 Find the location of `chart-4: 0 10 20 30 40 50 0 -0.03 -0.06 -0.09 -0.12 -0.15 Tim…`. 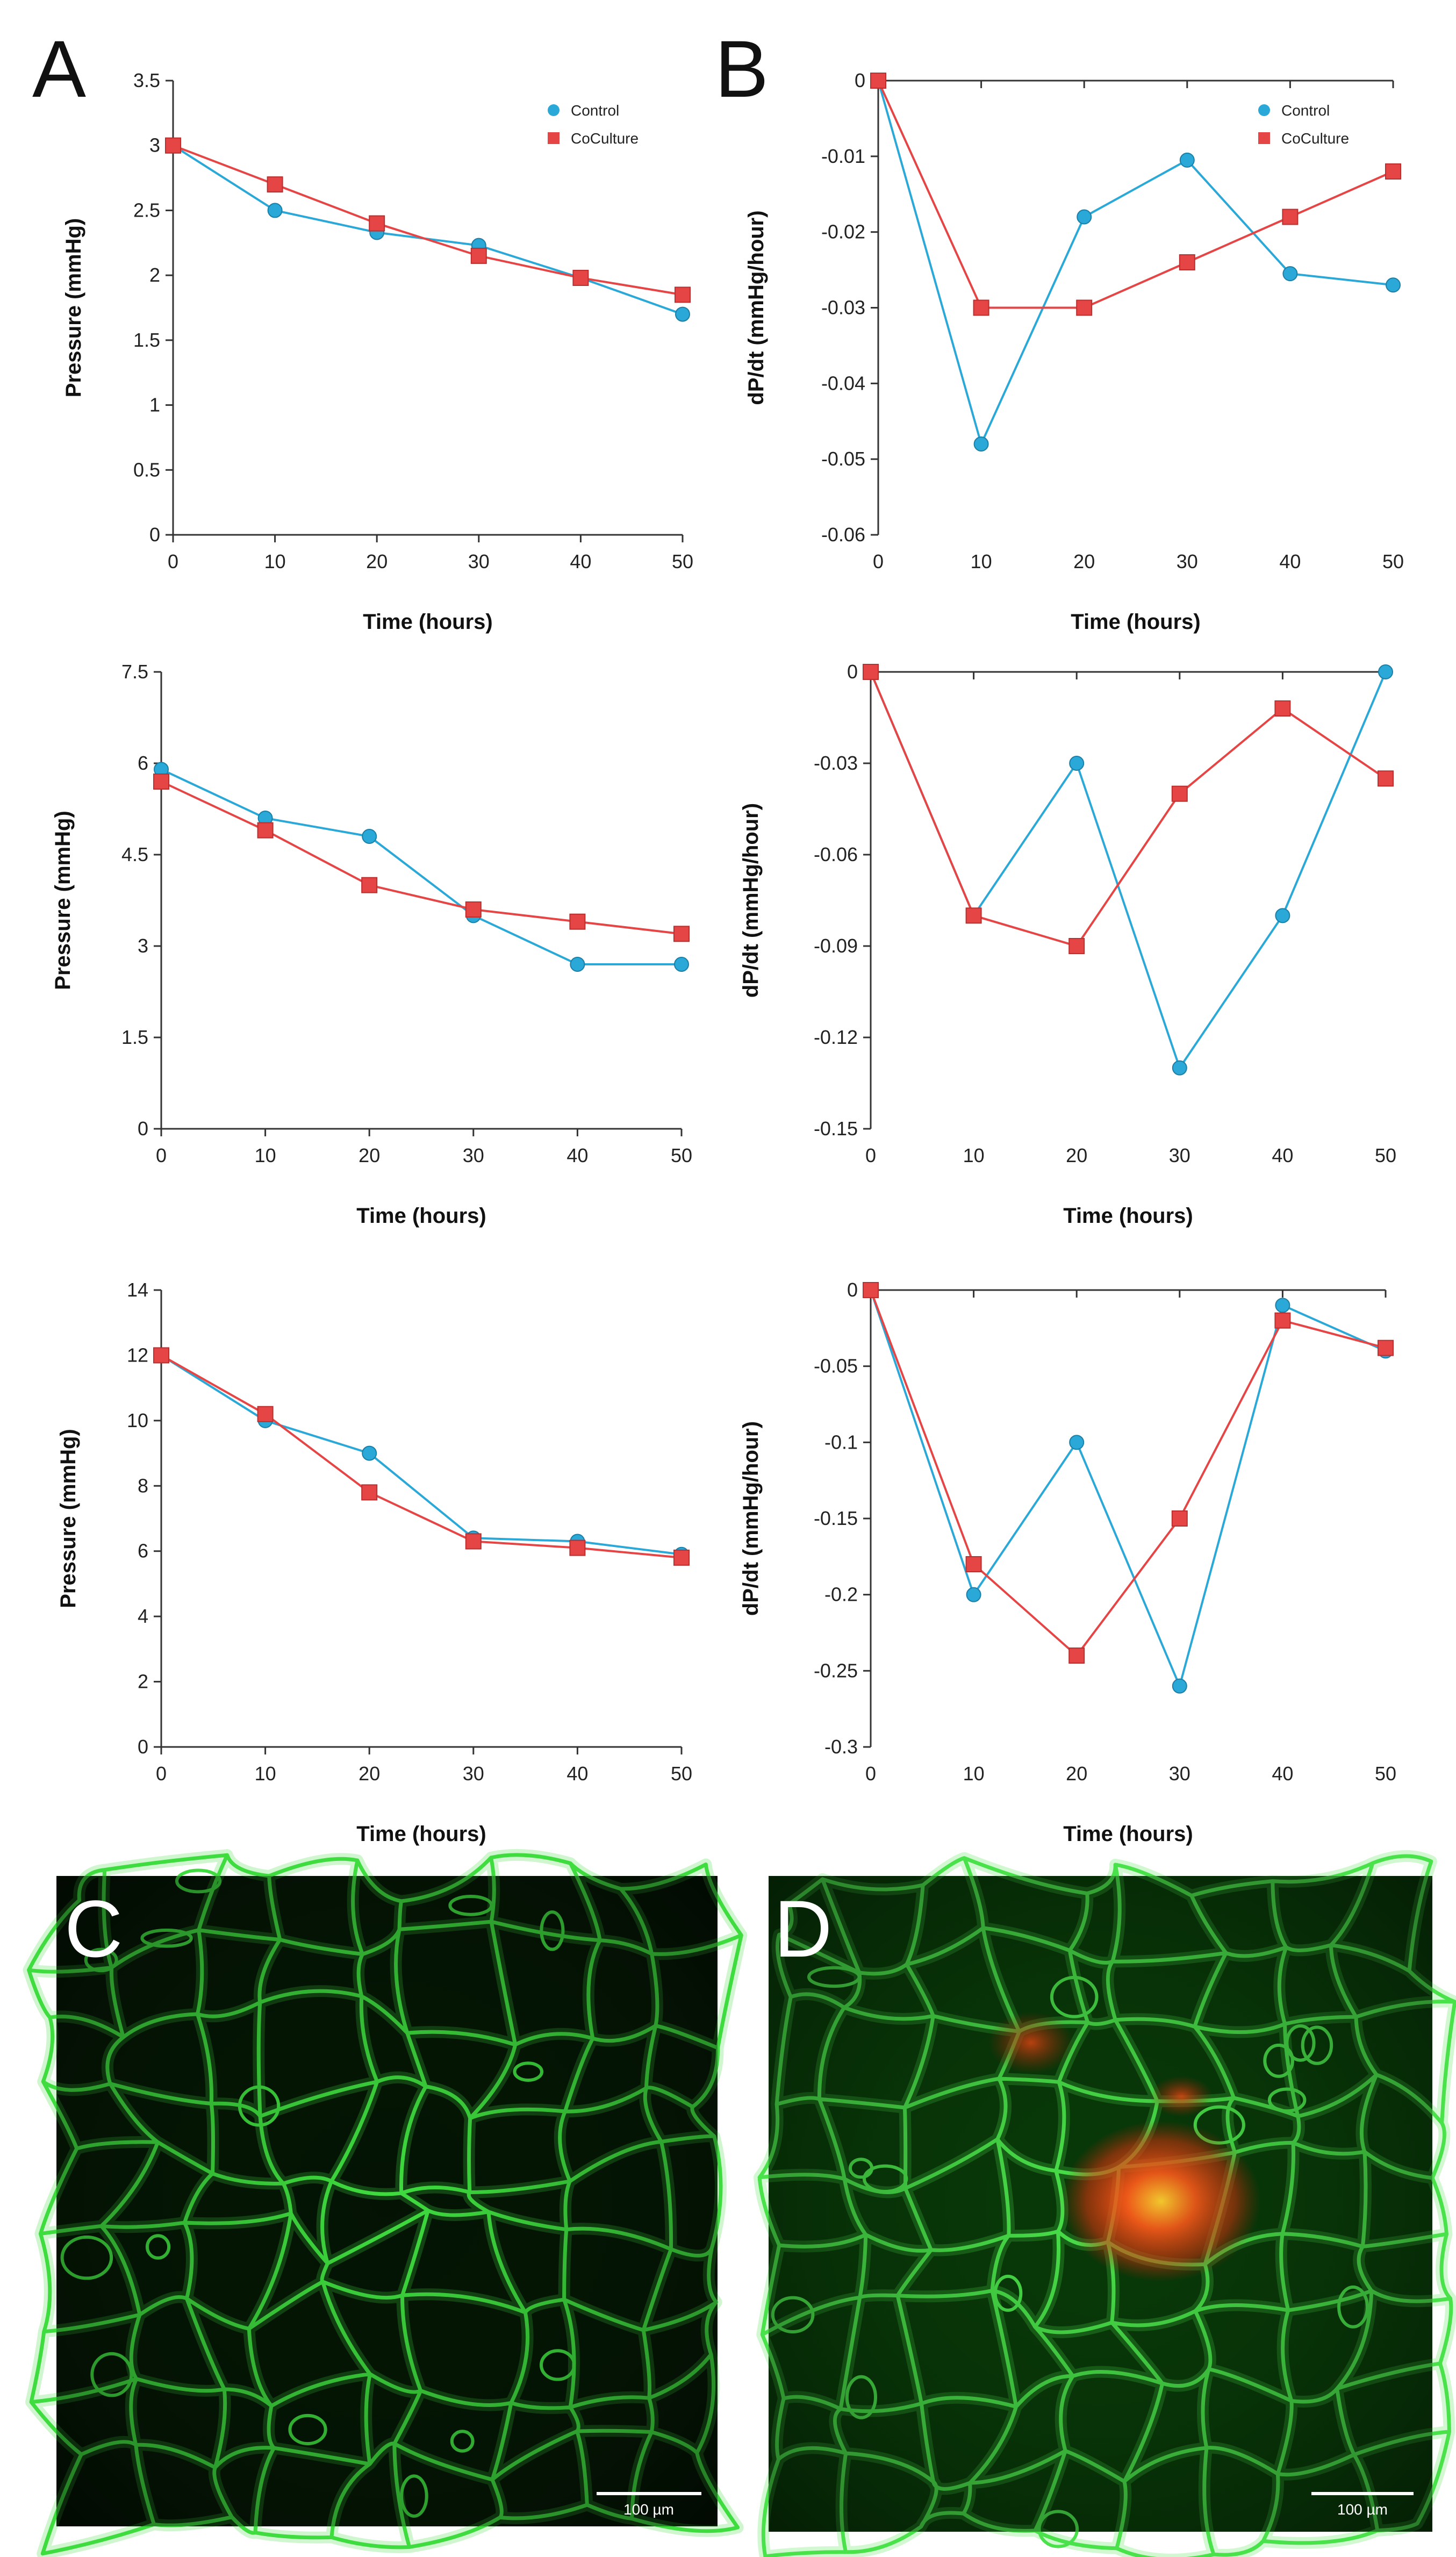

chart-4: 0 10 20 30 40 50 0 -0.03 -0.06 -0.09 -0.12 -0.15 Tim… is located at coordinates (1067, 944).